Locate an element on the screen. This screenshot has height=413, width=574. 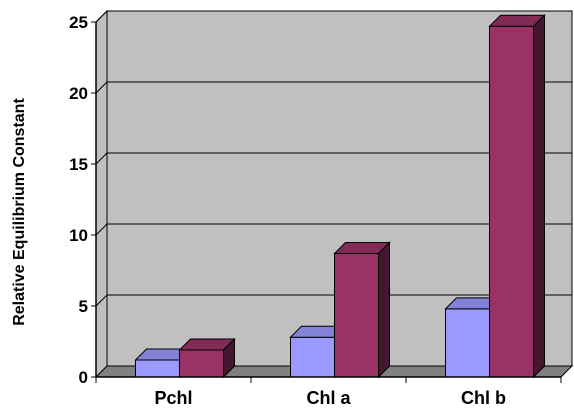
y-tick-label: 20 is located at coordinates (78, 93).